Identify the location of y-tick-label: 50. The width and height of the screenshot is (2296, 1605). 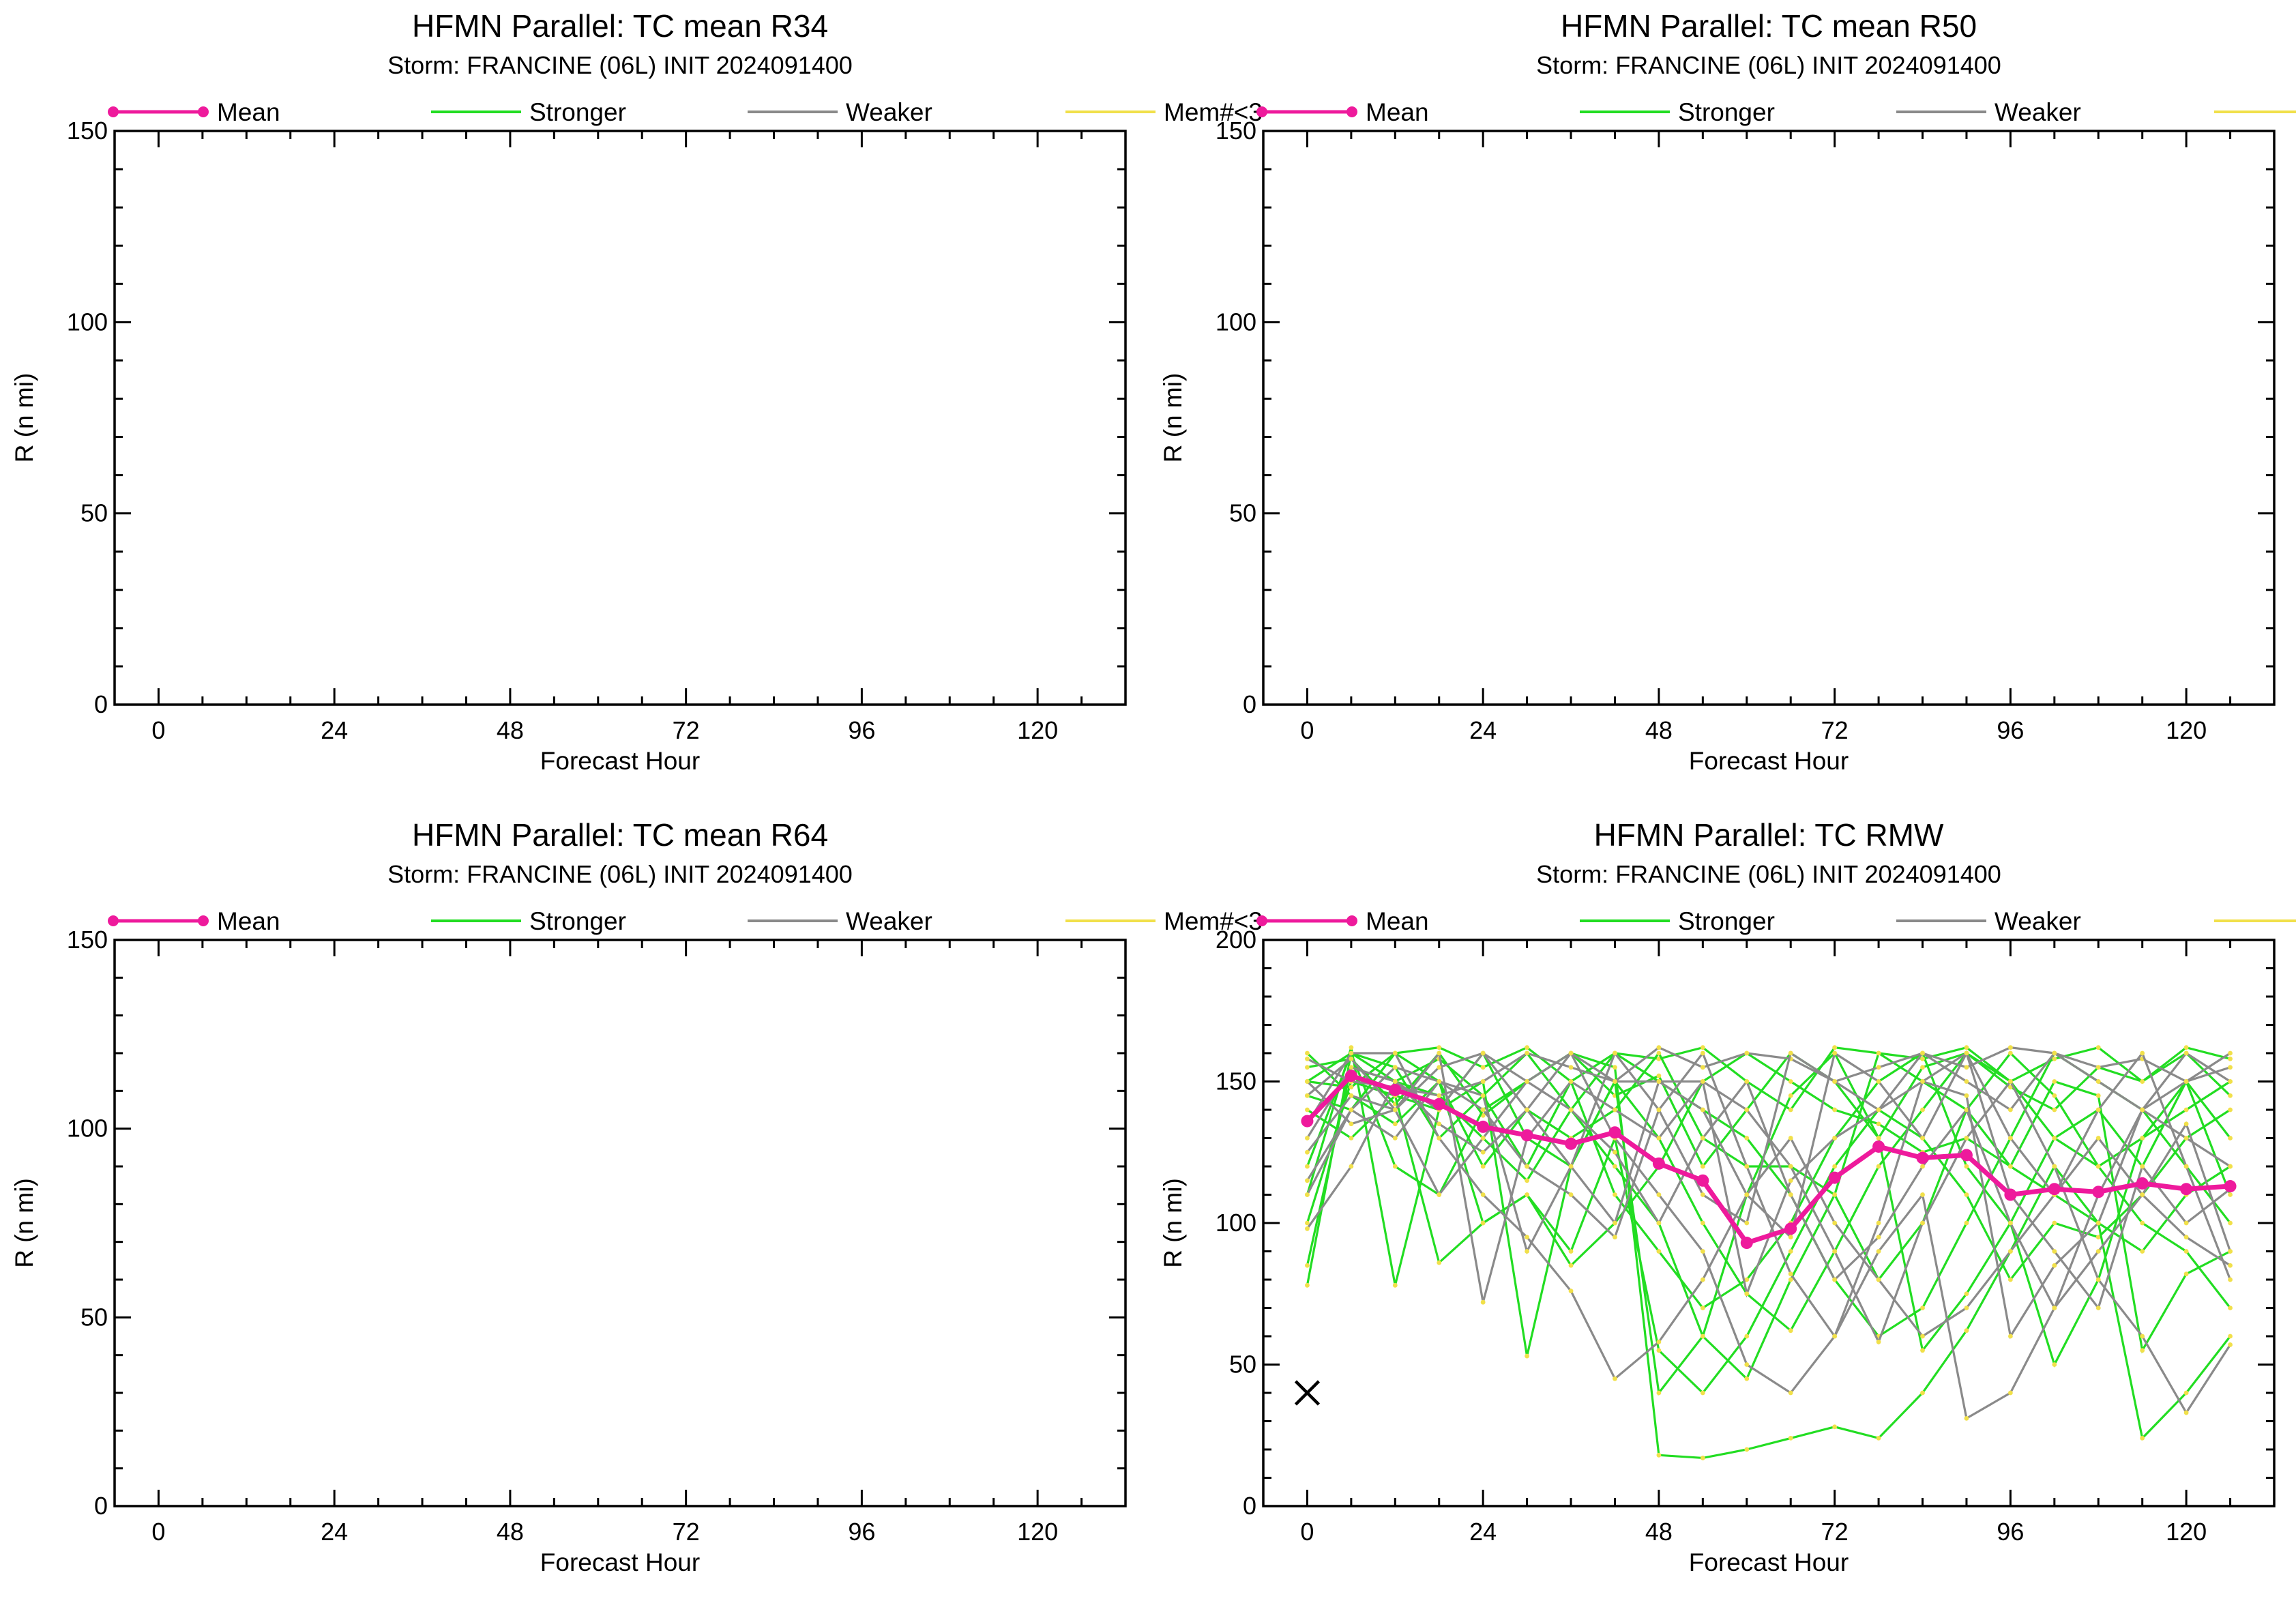
(1243, 1365).